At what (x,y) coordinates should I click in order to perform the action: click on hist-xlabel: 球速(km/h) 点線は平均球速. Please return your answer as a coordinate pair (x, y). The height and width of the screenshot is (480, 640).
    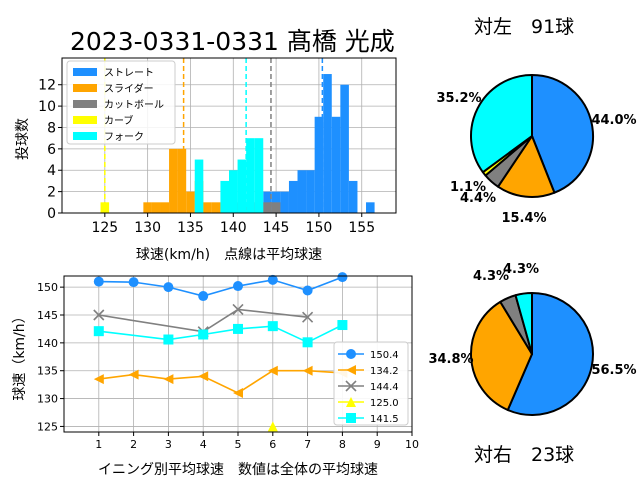
    Looking at the image, I should click on (229, 255).